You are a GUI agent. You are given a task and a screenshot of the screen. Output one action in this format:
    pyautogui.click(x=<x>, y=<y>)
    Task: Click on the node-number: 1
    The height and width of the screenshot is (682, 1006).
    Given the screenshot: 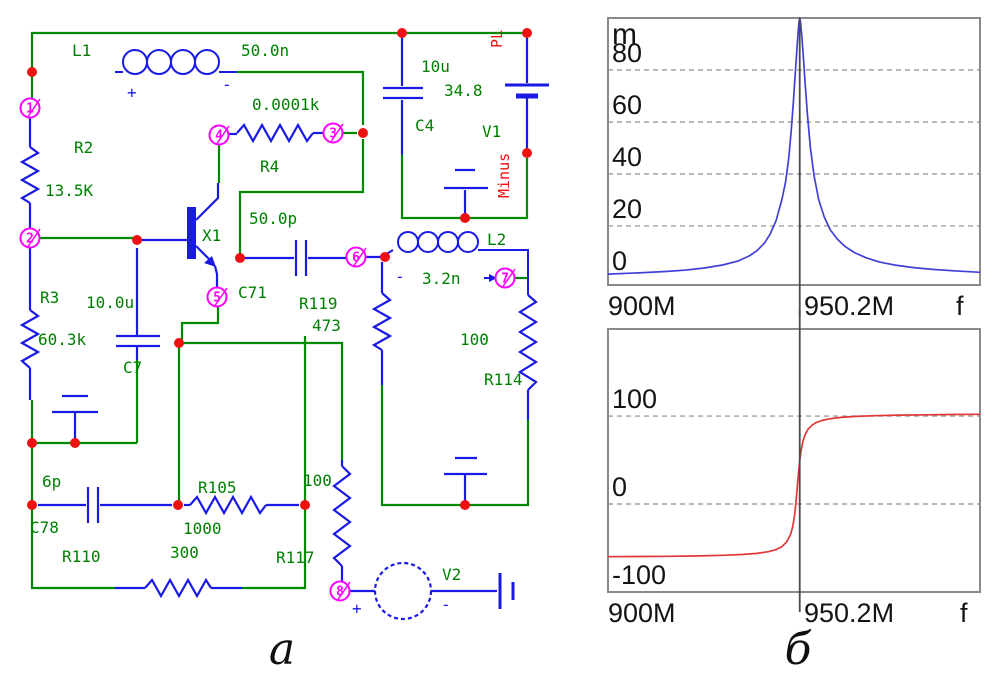 What is the action you would take?
    pyautogui.click(x=30, y=109)
    